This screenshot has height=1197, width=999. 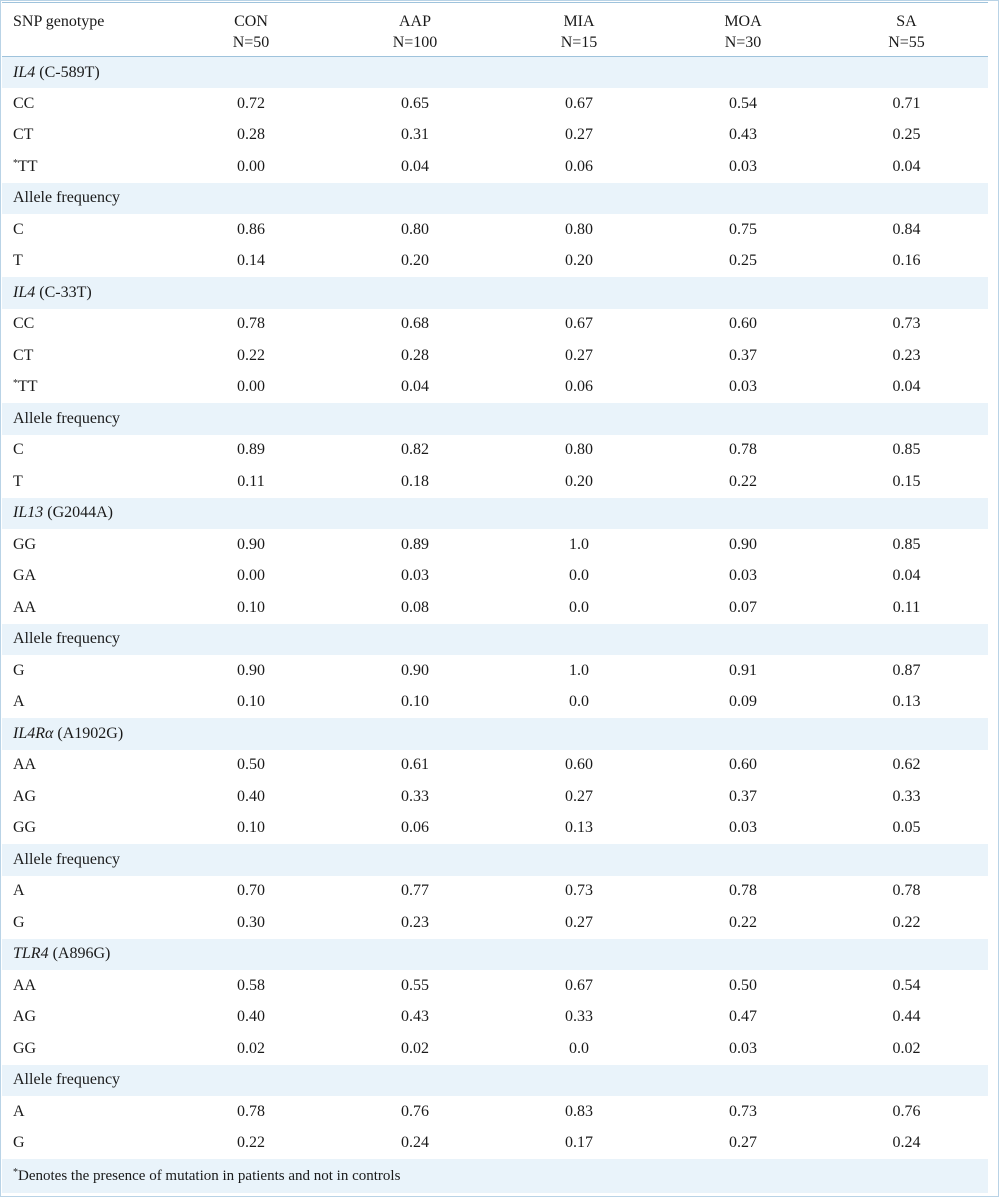 I want to click on table-row: CC 0.72 0.65 0.67 0.54 0.71, so click(x=495, y=104).